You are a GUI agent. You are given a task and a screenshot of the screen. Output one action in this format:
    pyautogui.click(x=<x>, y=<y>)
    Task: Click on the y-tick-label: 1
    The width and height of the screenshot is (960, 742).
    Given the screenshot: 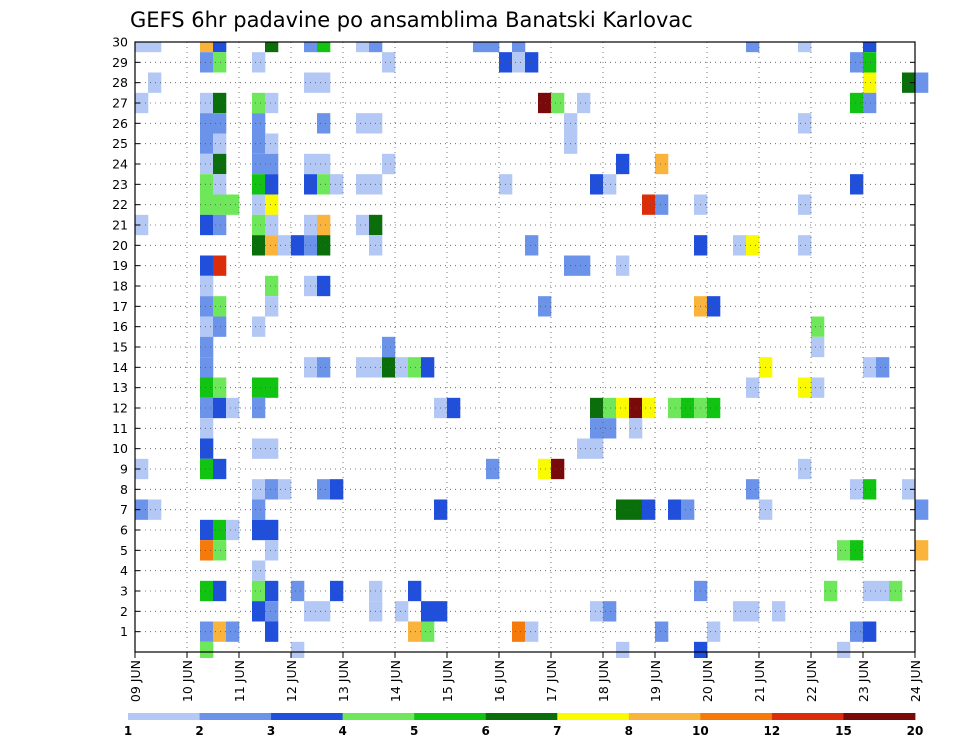 What is the action you would take?
    pyautogui.click(x=124, y=631)
    